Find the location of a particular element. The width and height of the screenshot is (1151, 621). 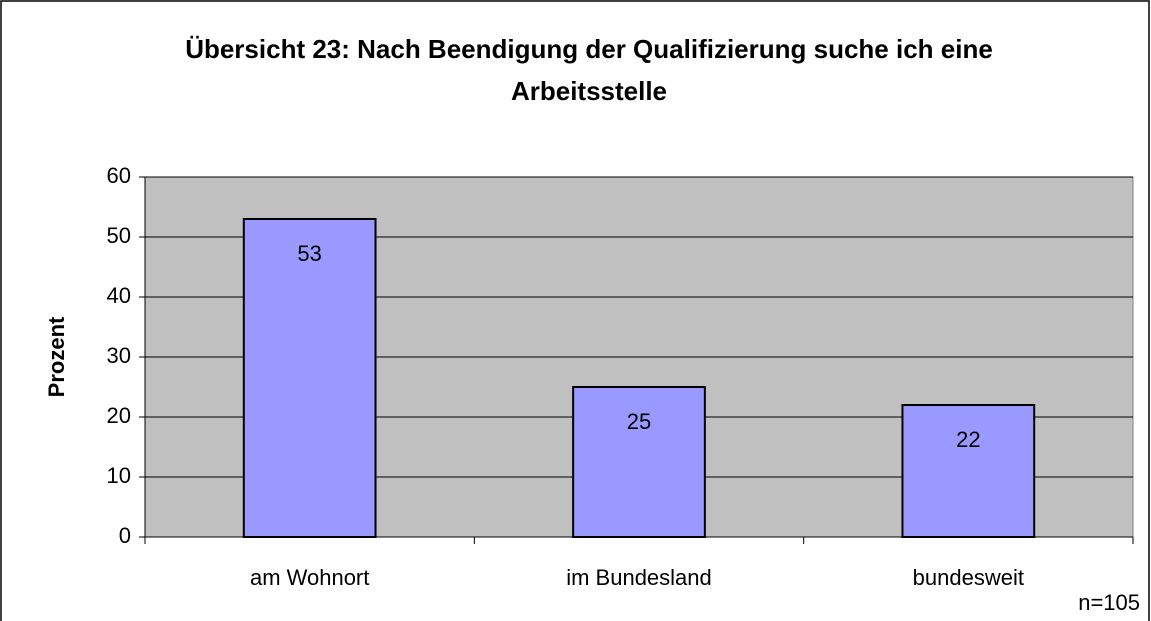

y-axis-label: Prozent is located at coordinates (56, 356).